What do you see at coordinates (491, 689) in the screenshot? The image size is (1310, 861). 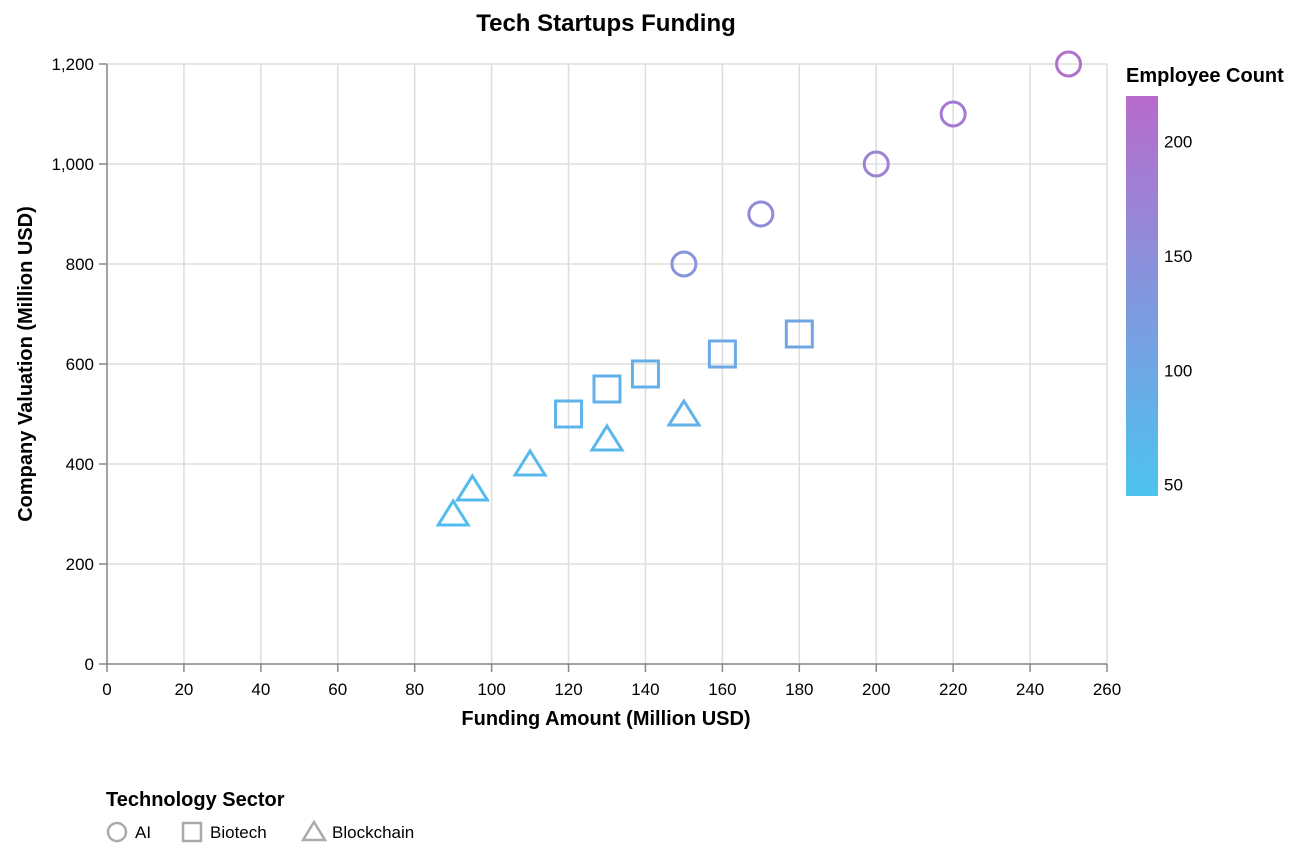 I see `x-tick-label: 100` at bounding box center [491, 689].